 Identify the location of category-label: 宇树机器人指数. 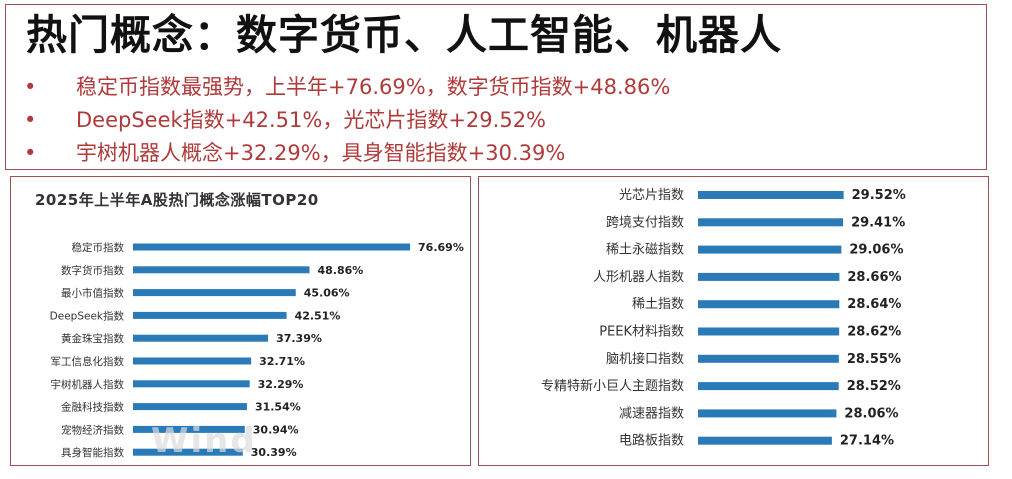
(88, 384).